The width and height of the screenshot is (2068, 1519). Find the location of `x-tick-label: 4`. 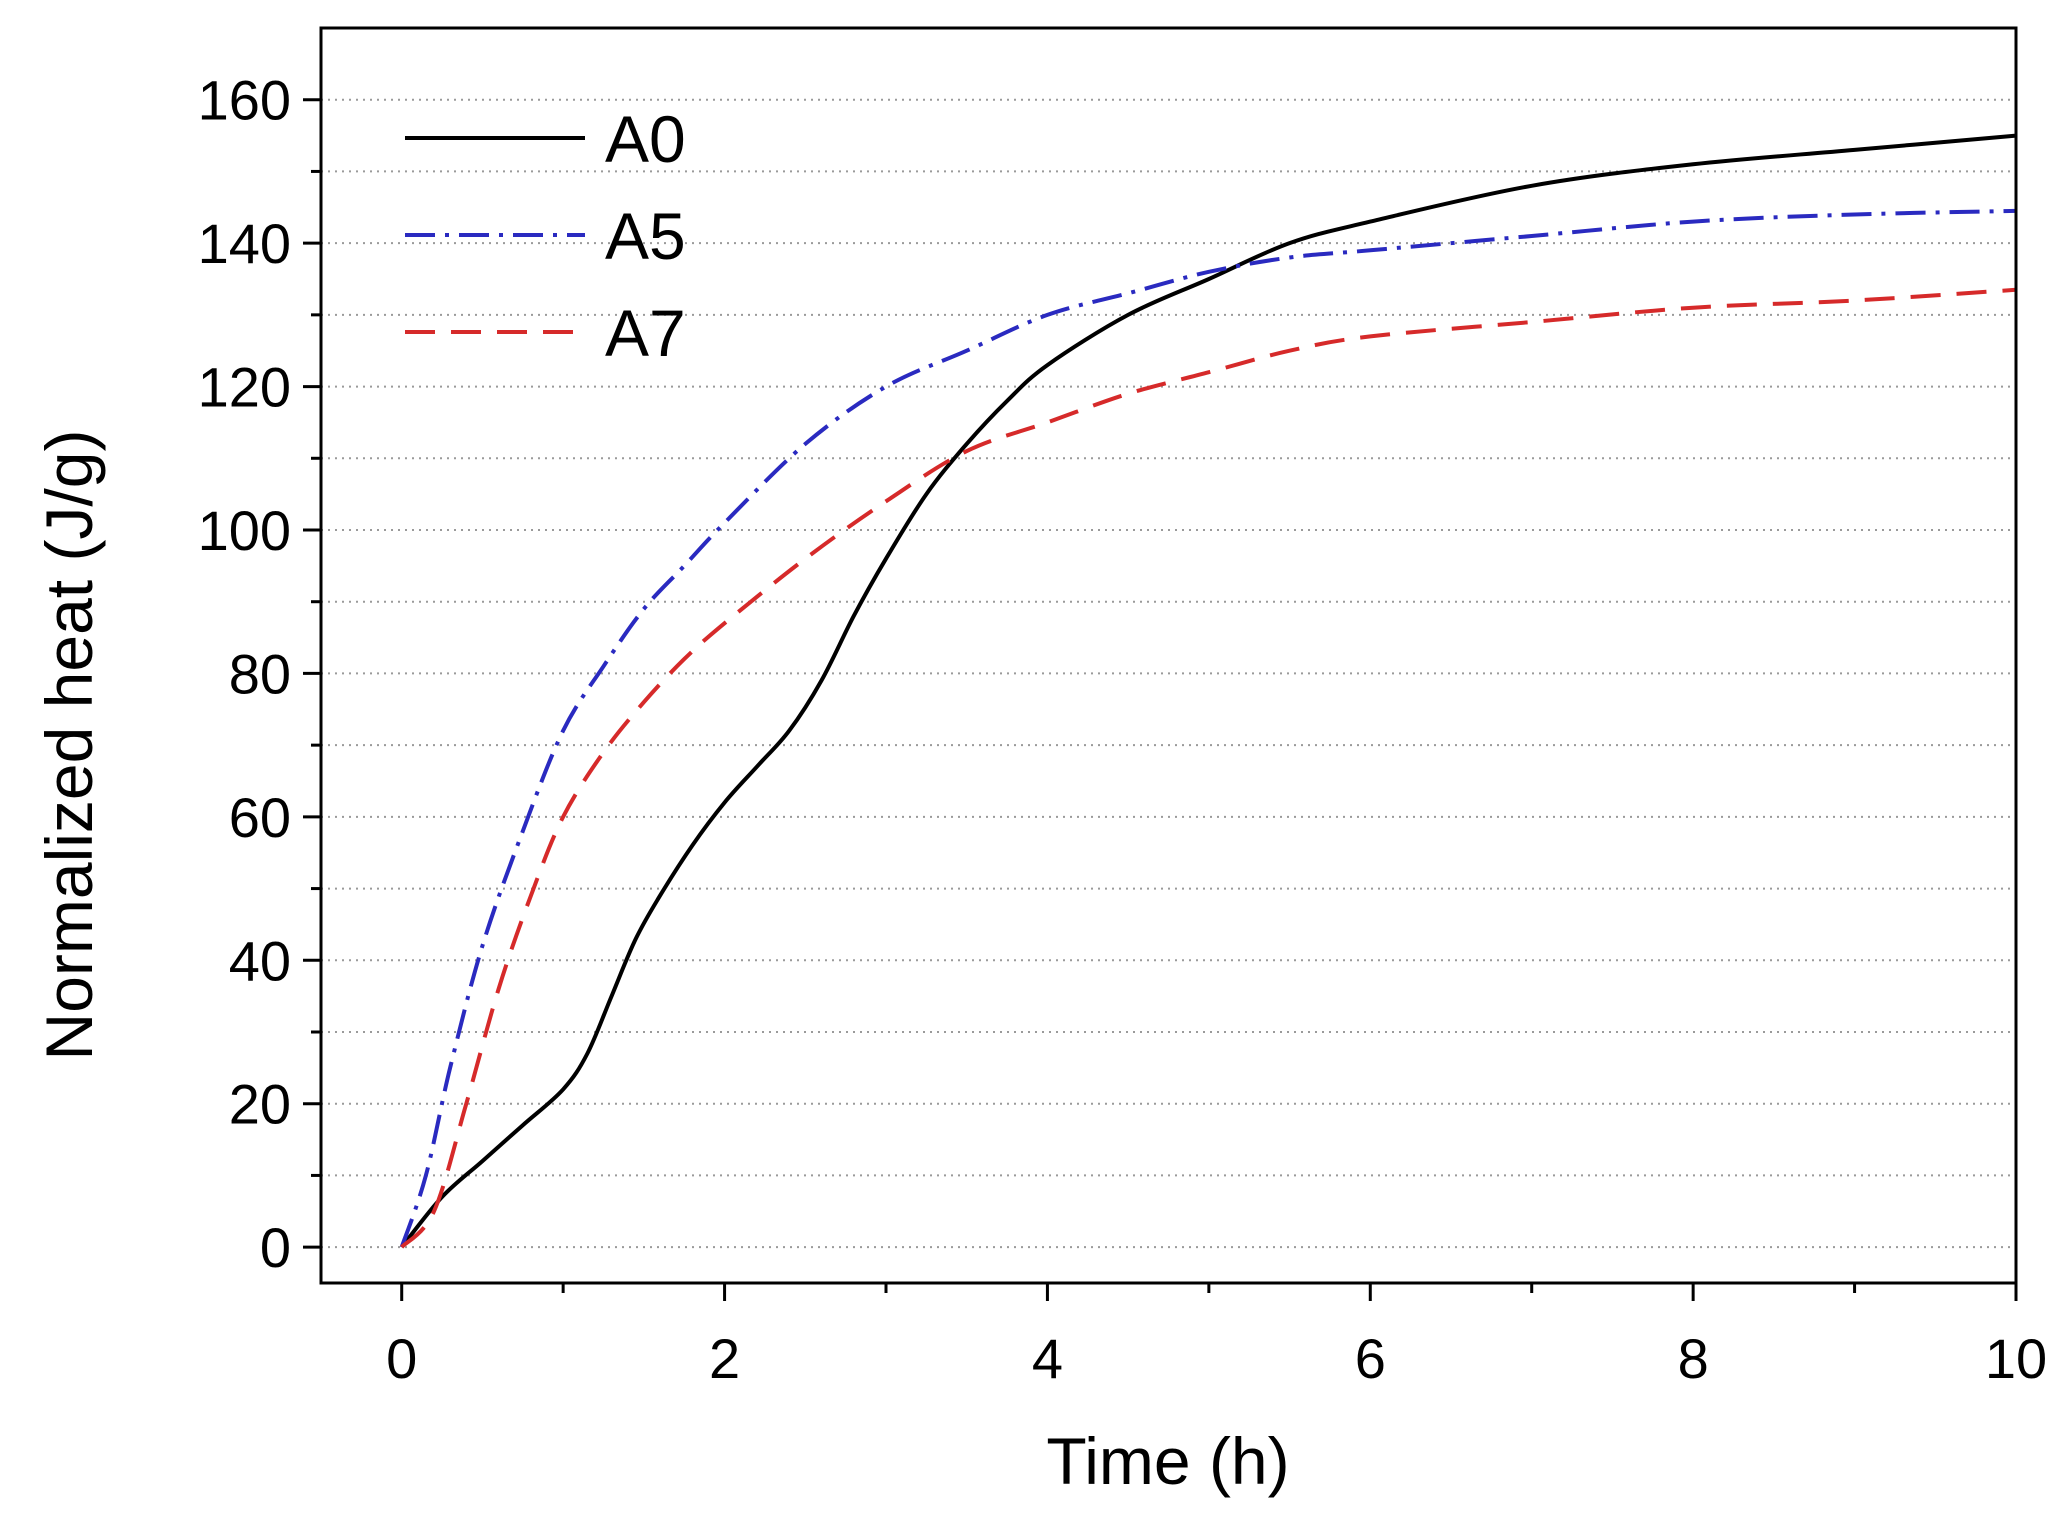

x-tick-label: 4 is located at coordinates (1047, 1358).